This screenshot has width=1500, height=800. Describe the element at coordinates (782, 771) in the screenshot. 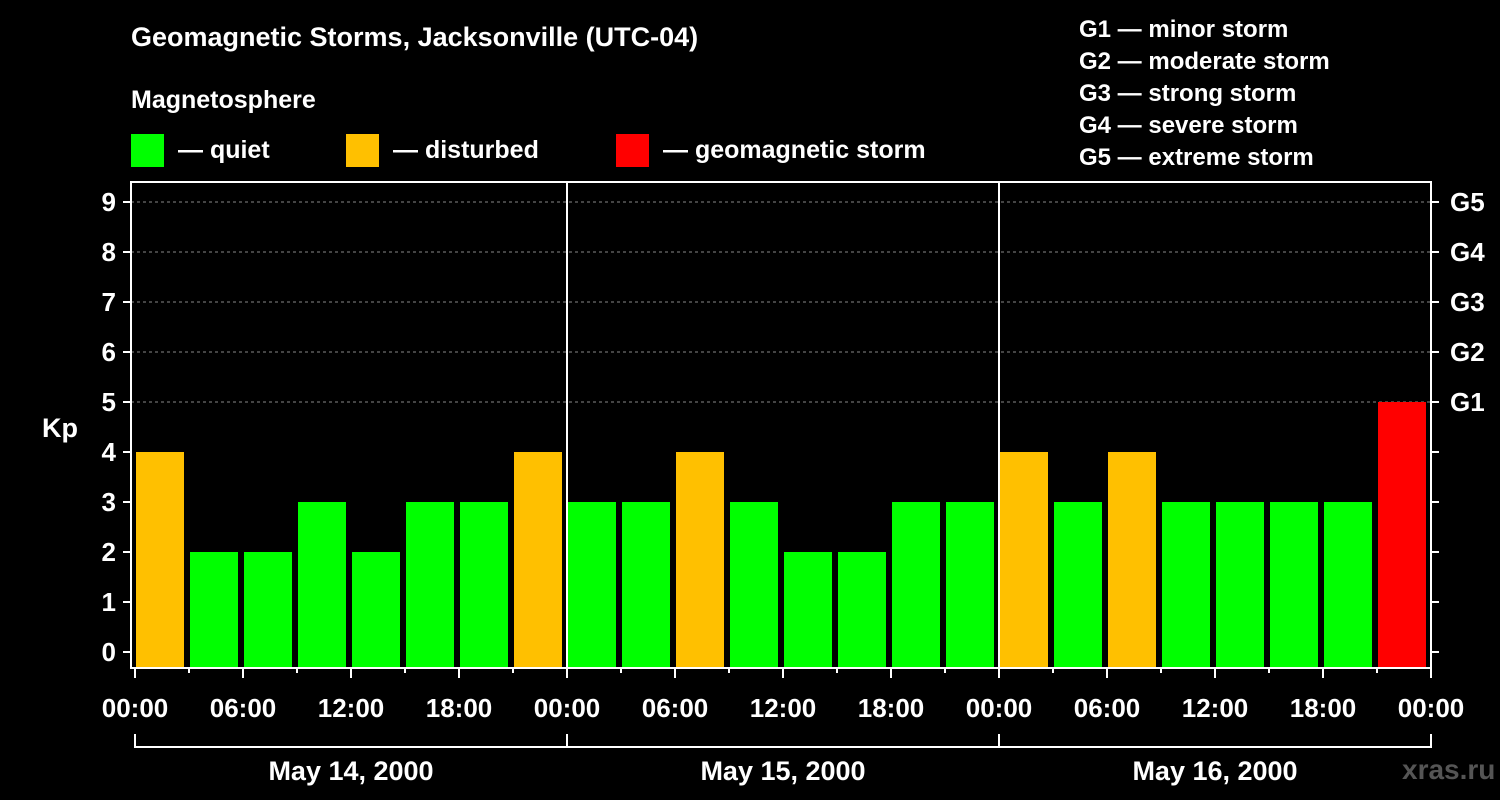

I see `date-label: May 15, 2000` at that location.